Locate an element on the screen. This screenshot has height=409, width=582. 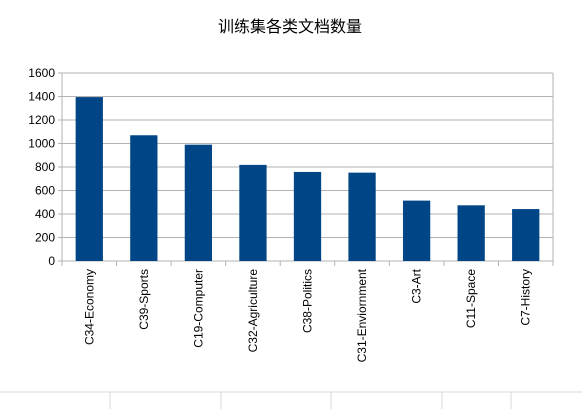
x-tick-label: C11-Space is located at coordinates (471, 298).